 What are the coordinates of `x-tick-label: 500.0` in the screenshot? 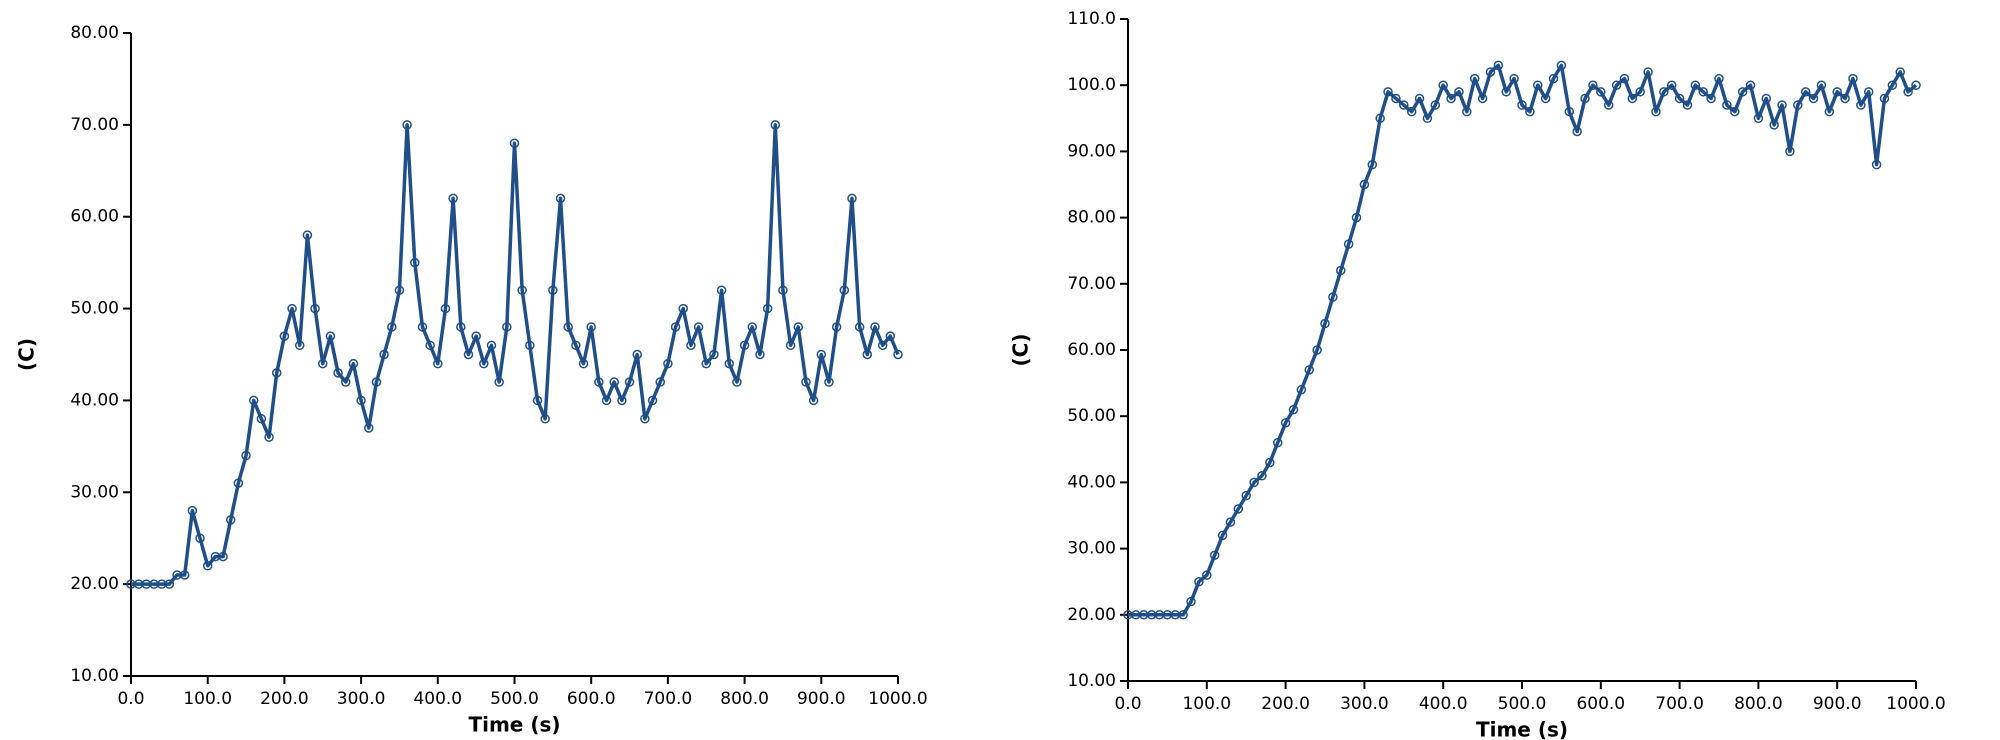 It's located at (1522, 704).